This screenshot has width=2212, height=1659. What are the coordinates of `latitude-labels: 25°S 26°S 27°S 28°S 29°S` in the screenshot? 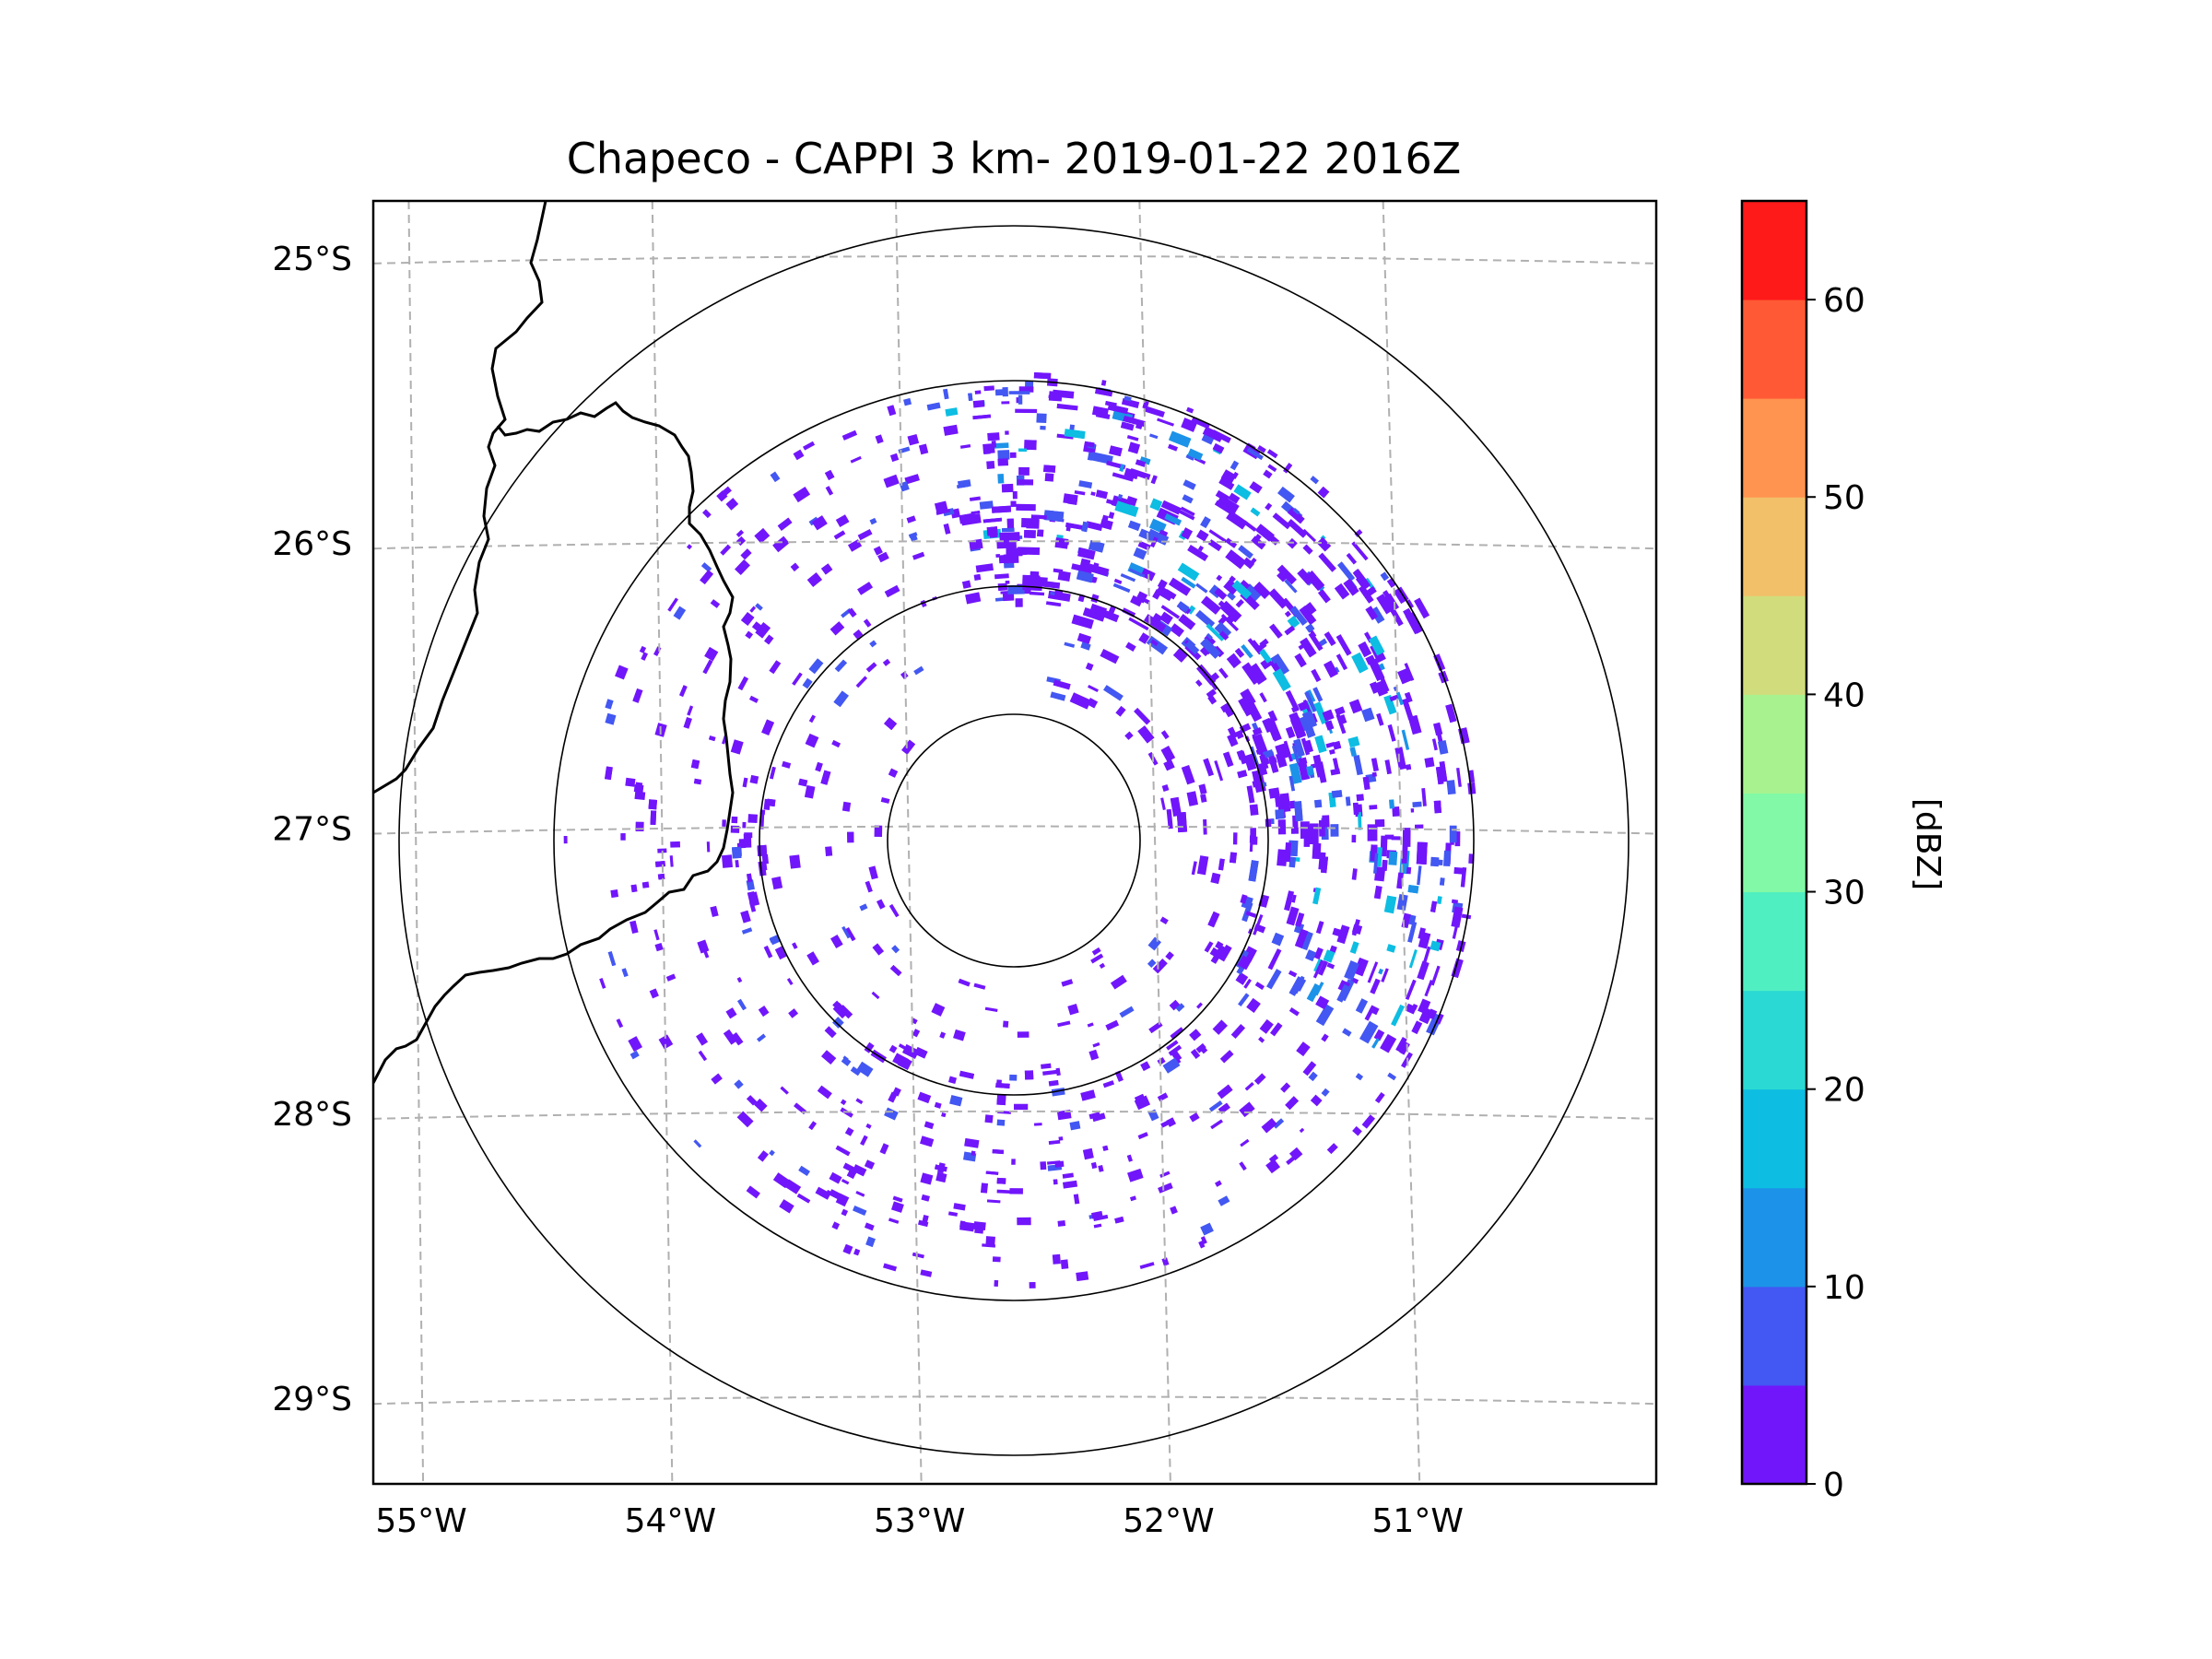 It's located at (312, 829).